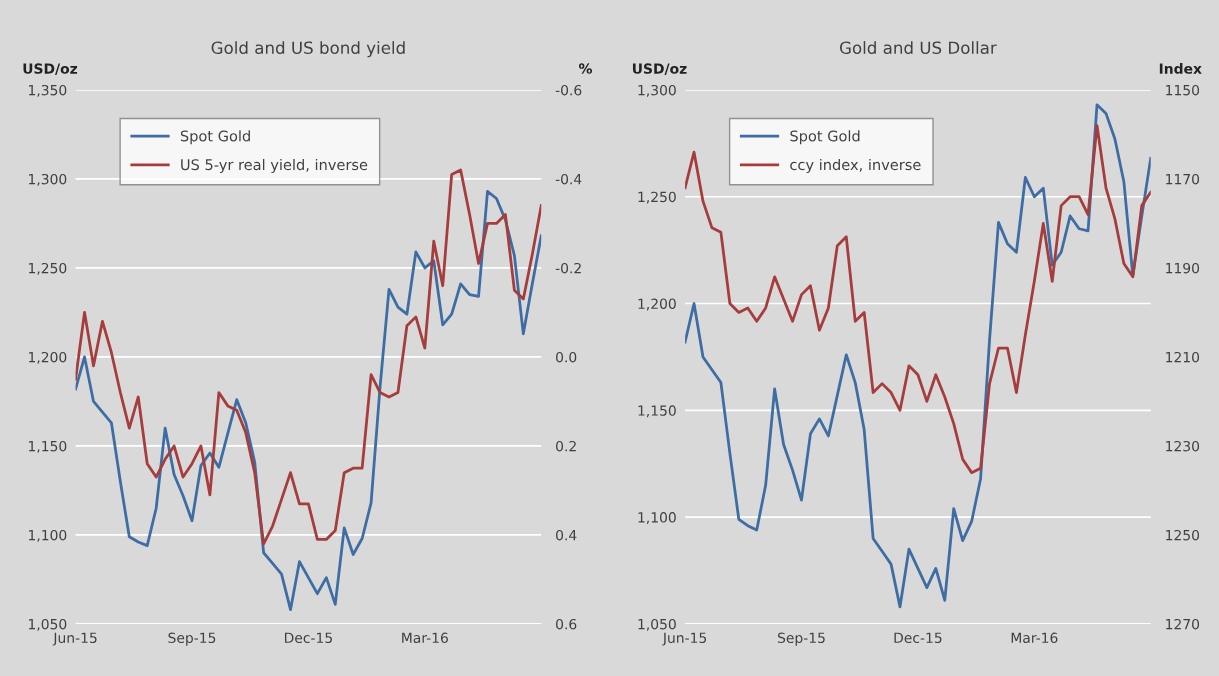 The height and width of the screenshot is (676, 1219). Describe the element at coordinates (1183, 268) in the screenshot. I see `y2-tick-label: 1190` at that location.